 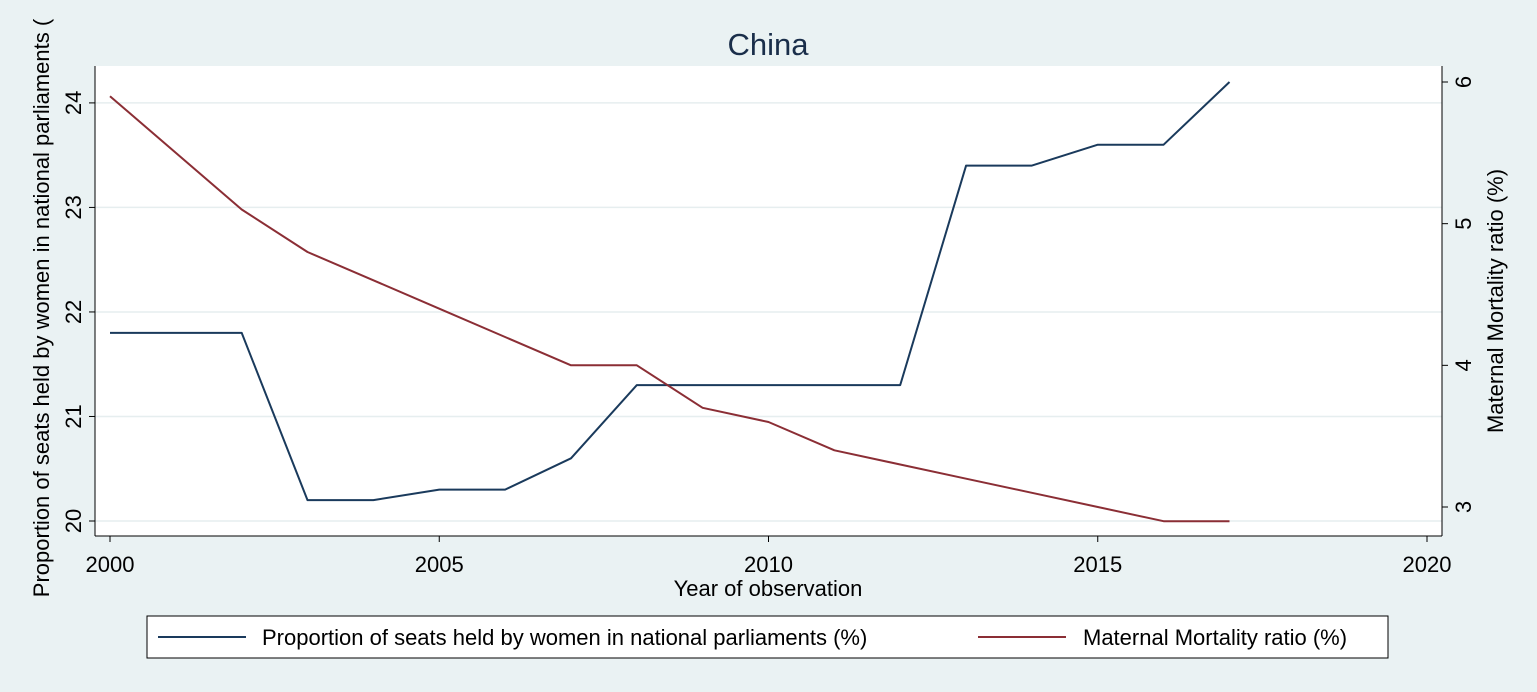 I want to click on x-tick-label: 2015, so click(x=1097, y=564).